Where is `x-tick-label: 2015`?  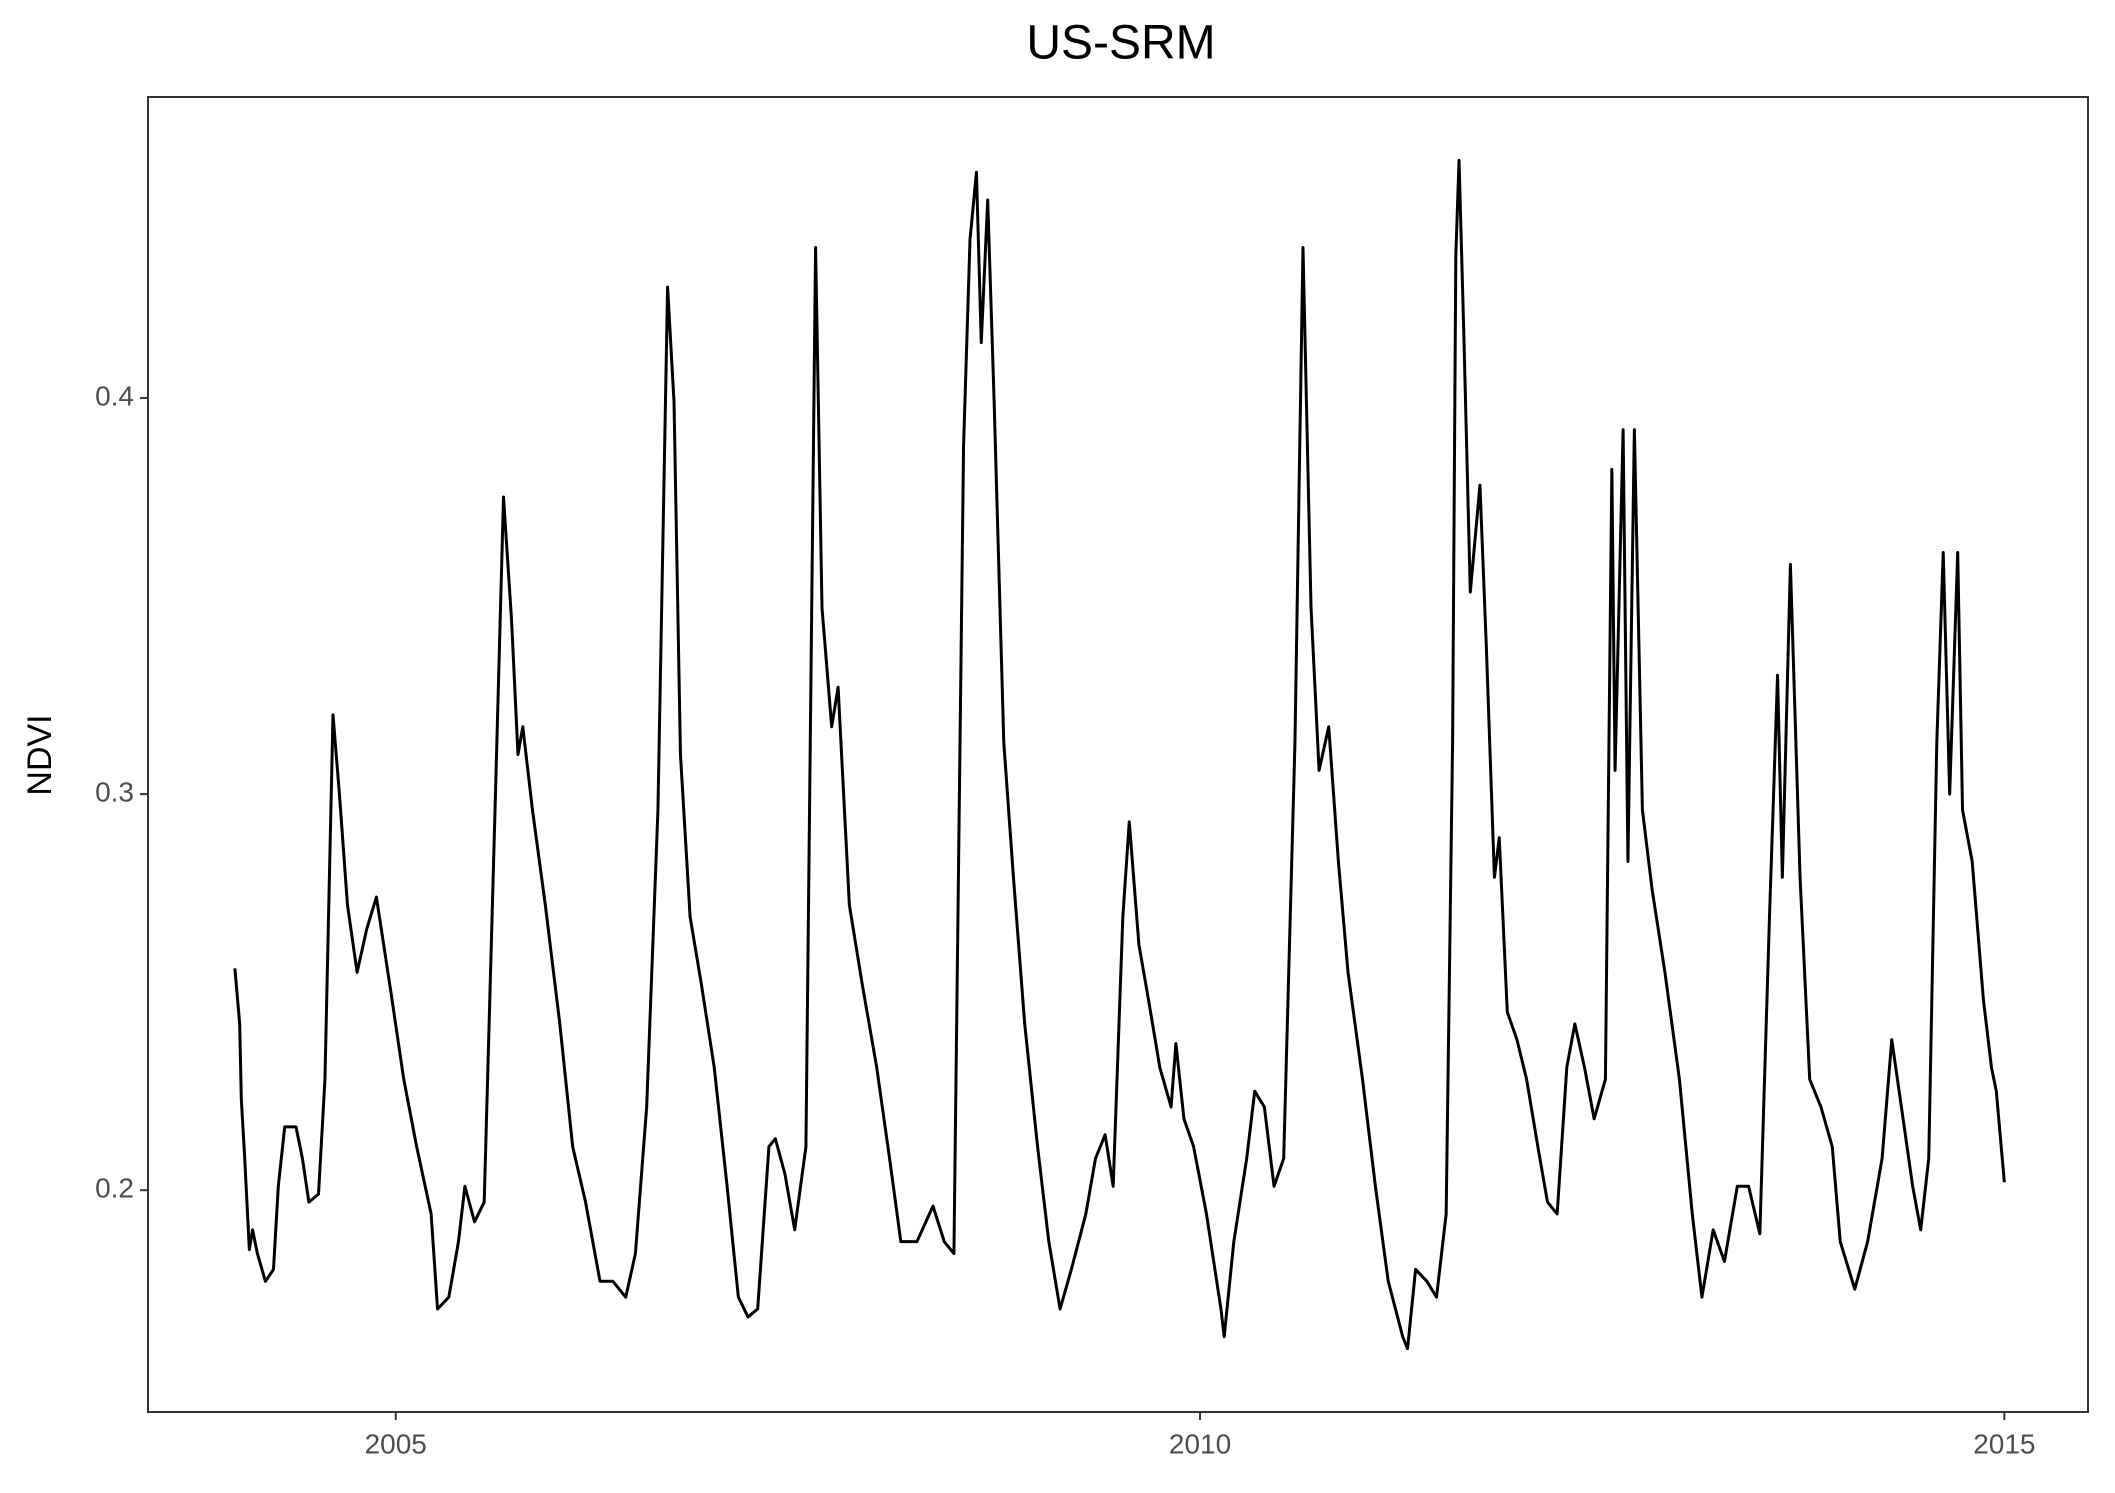
x-tick-label: 2015 is located at coordinates (2004, 1443).